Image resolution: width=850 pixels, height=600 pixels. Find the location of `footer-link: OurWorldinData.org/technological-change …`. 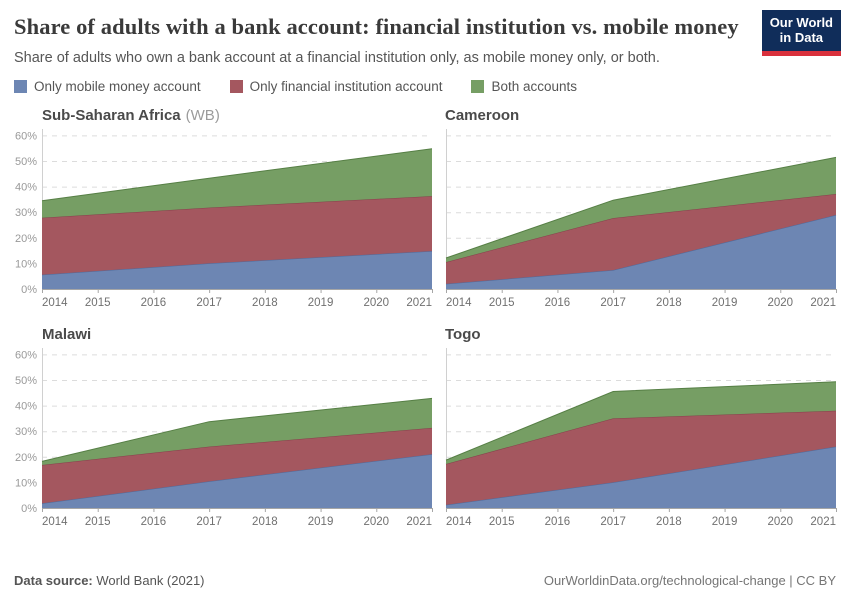

footer-link: OurWorldinData.org/technological-change … is located at coordinates (689, 580).